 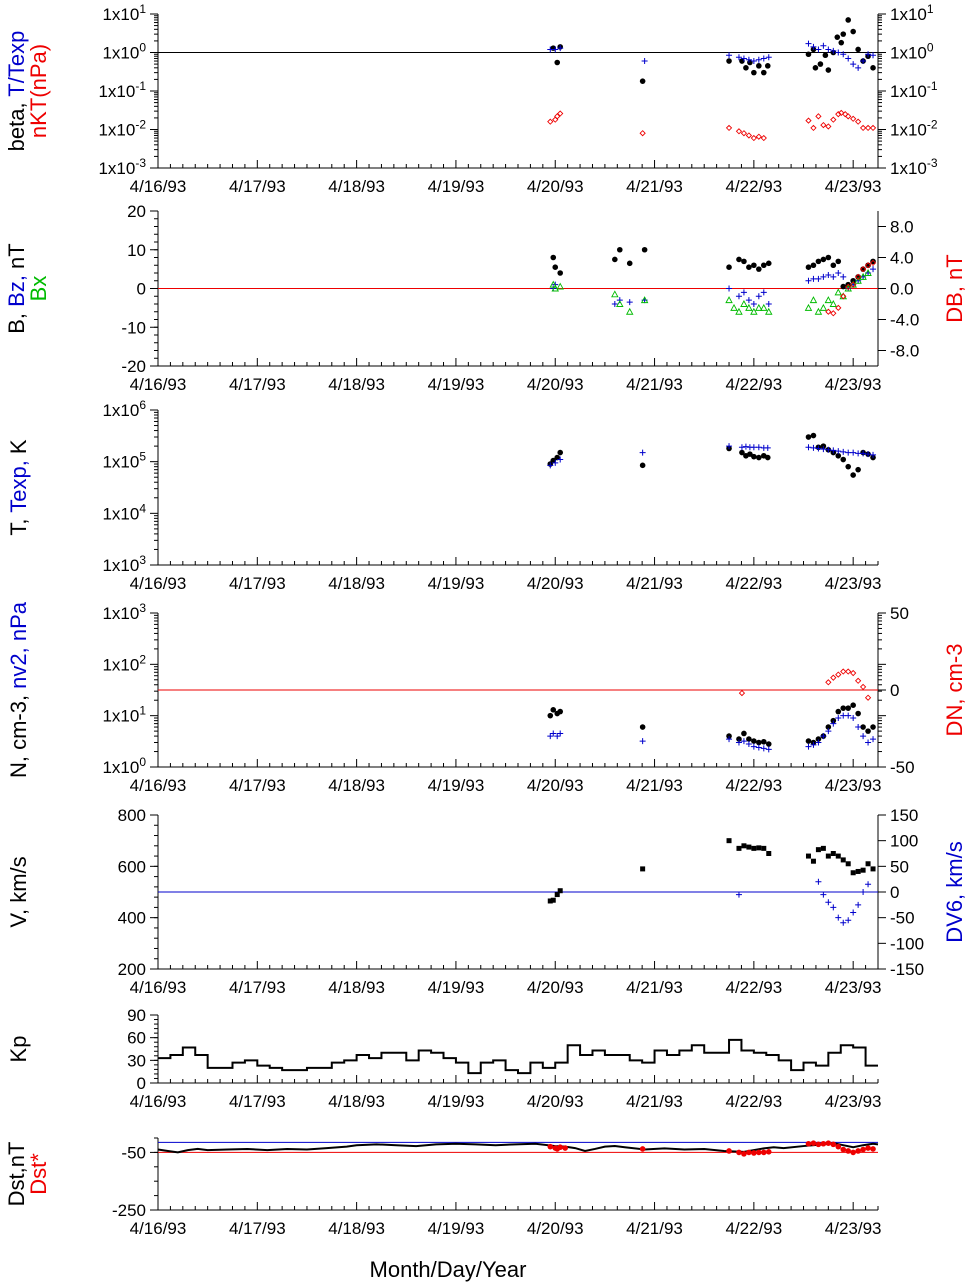 I want to click on y2-tick-label: 4.0, so click(x=902, y=258).